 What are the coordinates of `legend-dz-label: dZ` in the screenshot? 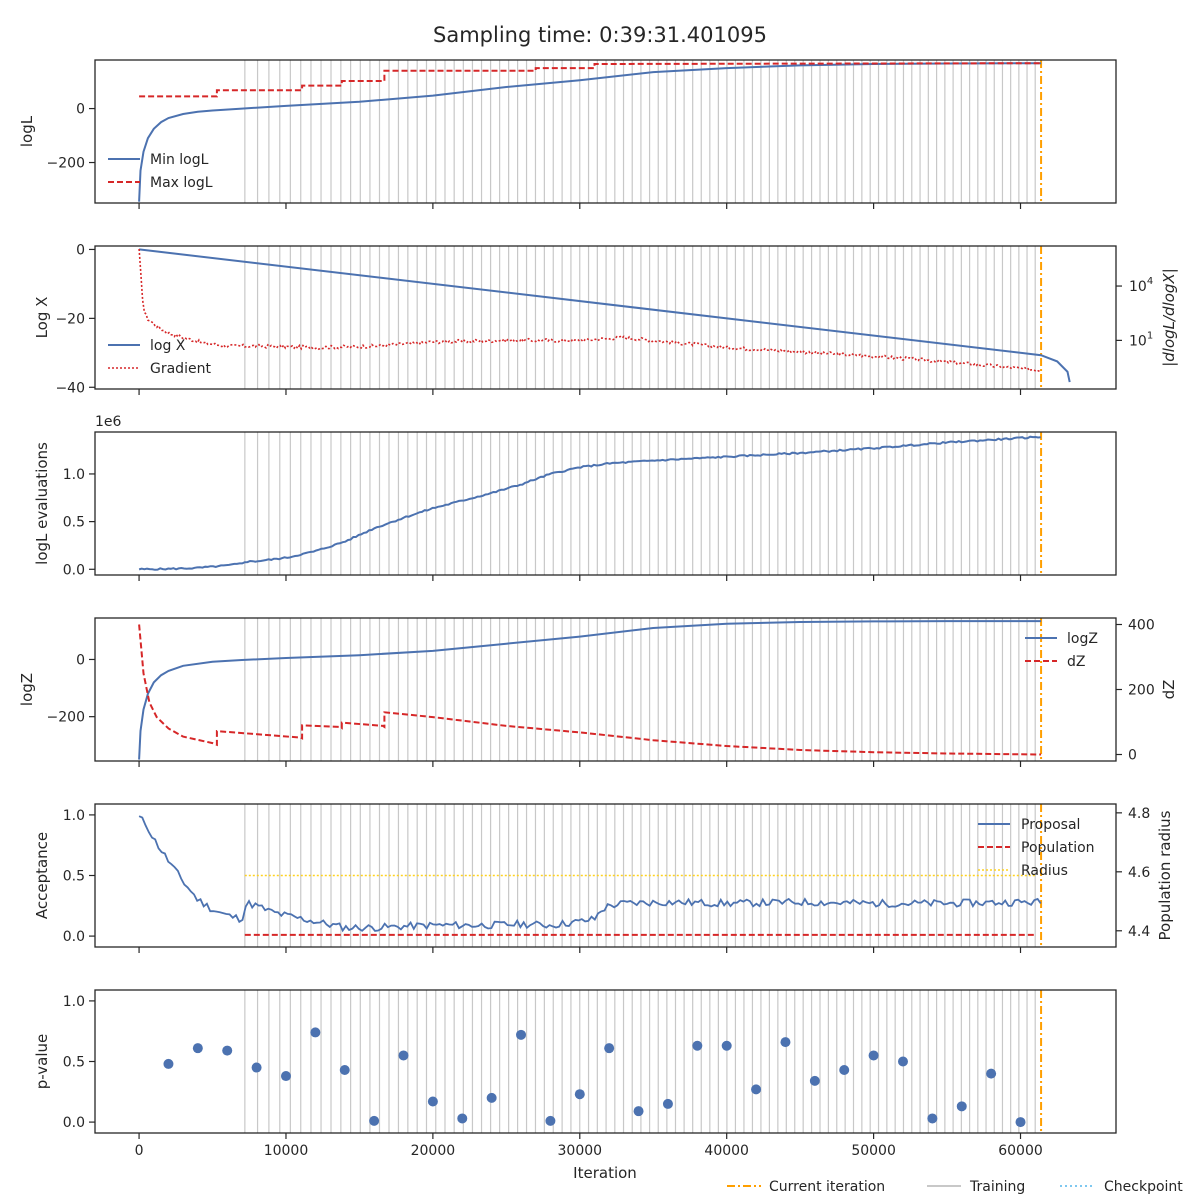 It's located at (1076, 662).